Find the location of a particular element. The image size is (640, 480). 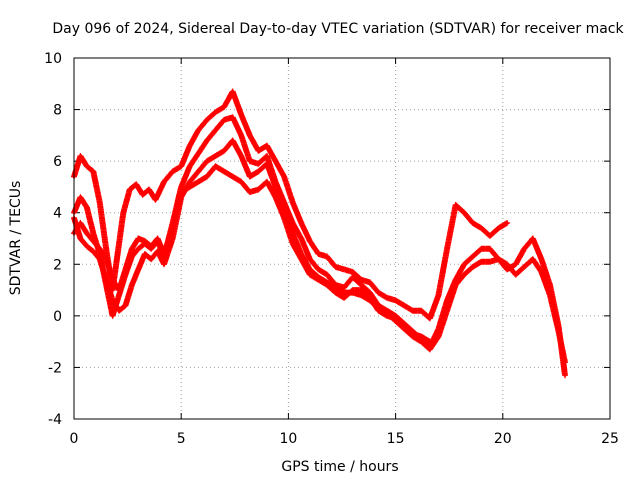

x-tick-label: 10 is located at coordinates (288, 439).